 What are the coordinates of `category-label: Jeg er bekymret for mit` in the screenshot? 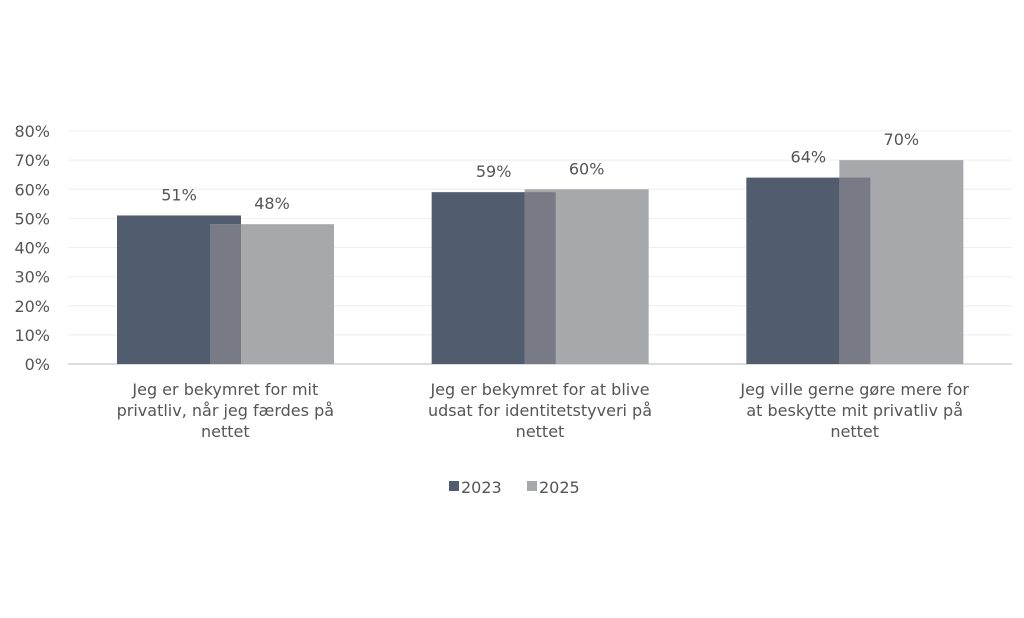 It's located at (224, 389).